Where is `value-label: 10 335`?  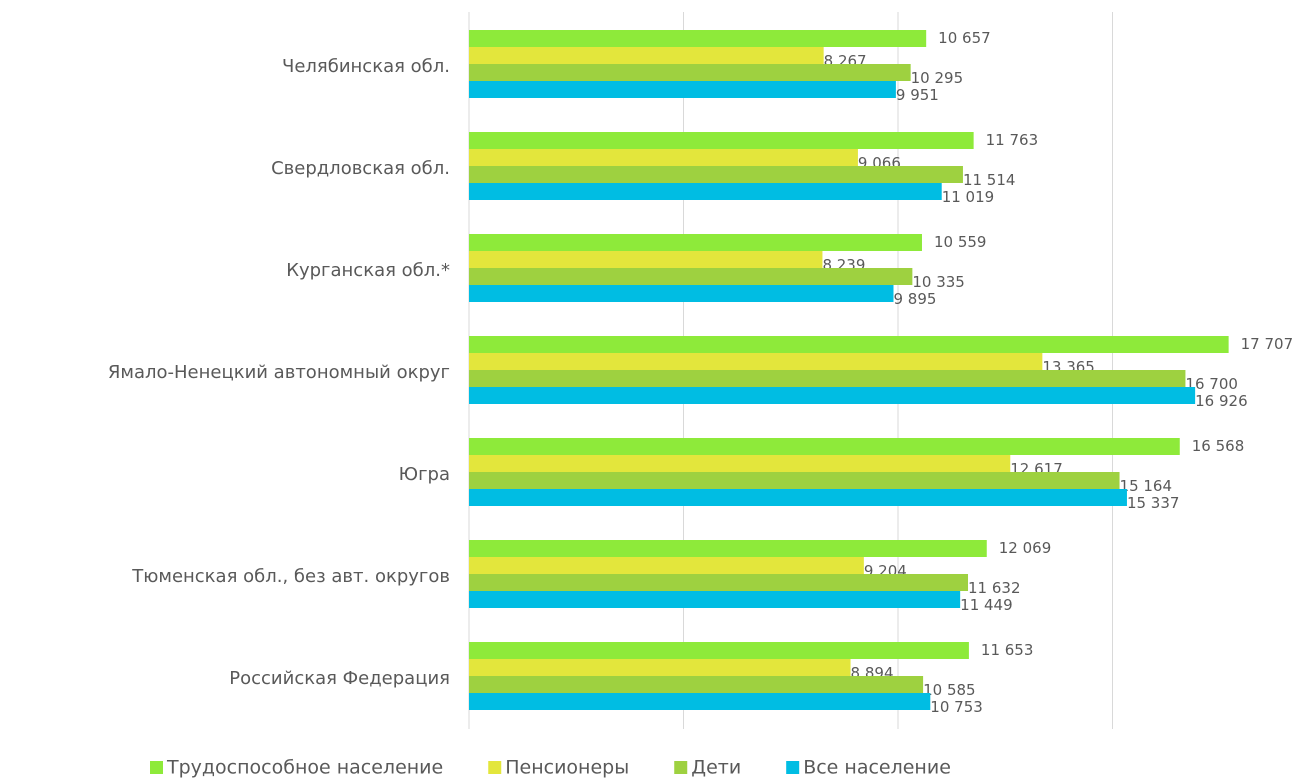
value-label: 10 335 is located at coordinates (938, 282).